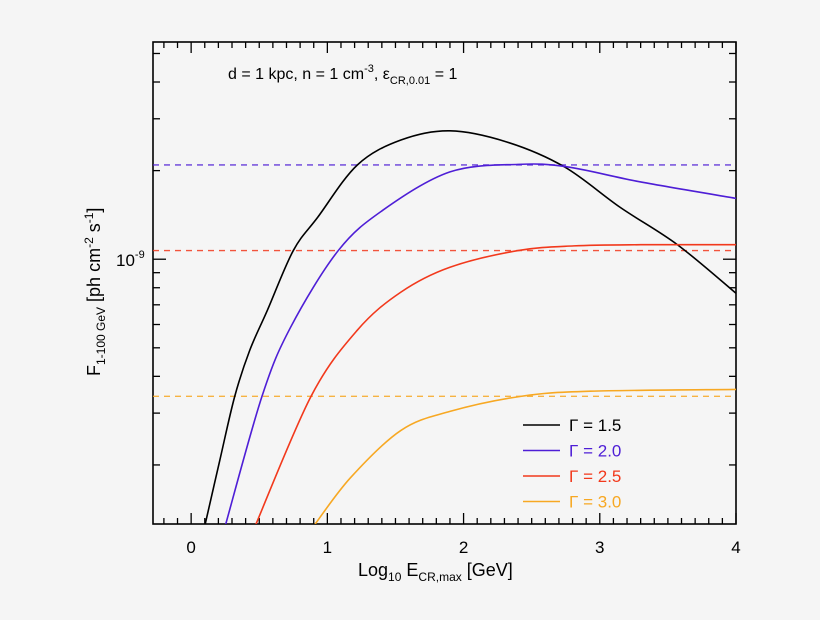 This screenshot has width=820, height=620. What do you see at coordinates (595, 502) in the screenshot?
I see `legend-label-3: Γ = 3.0` at bounding box center [595, 502].